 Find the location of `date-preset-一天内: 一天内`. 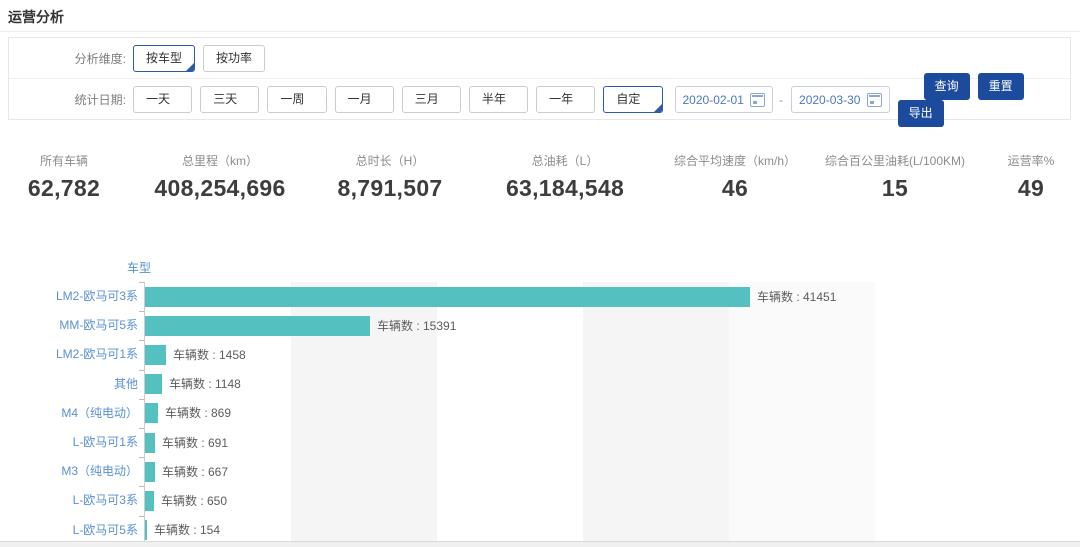

date-preset-一天内: 一天内 is located at coordinates (163, 99).